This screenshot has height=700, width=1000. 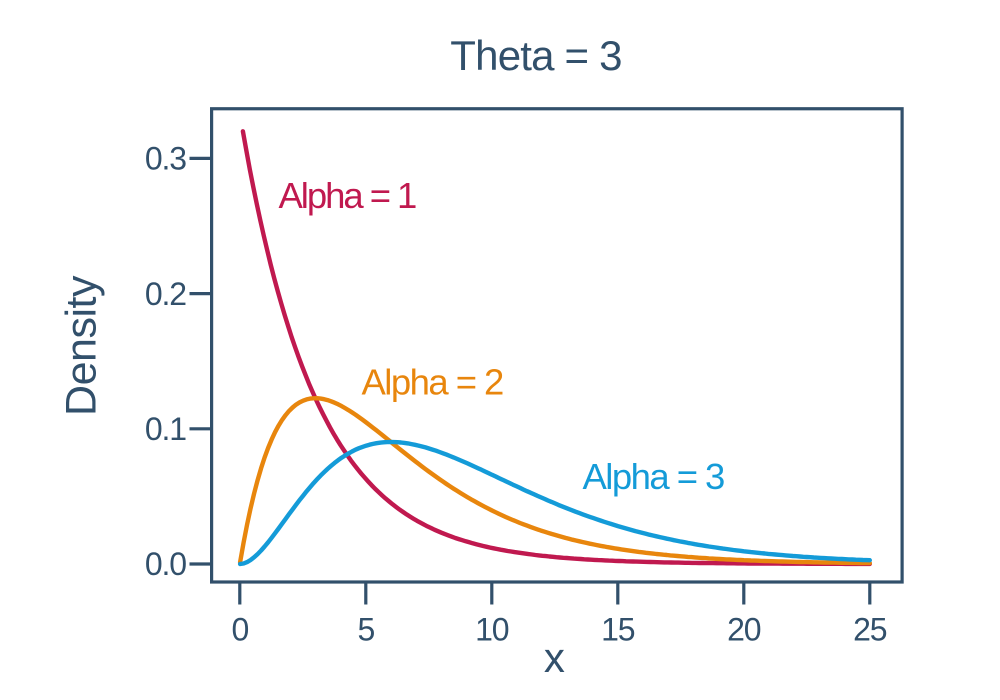 What do you see at coordinates (165, 564) in the screenshot?
I see `svg-text: 0.0` at bounding box center [165, 564].